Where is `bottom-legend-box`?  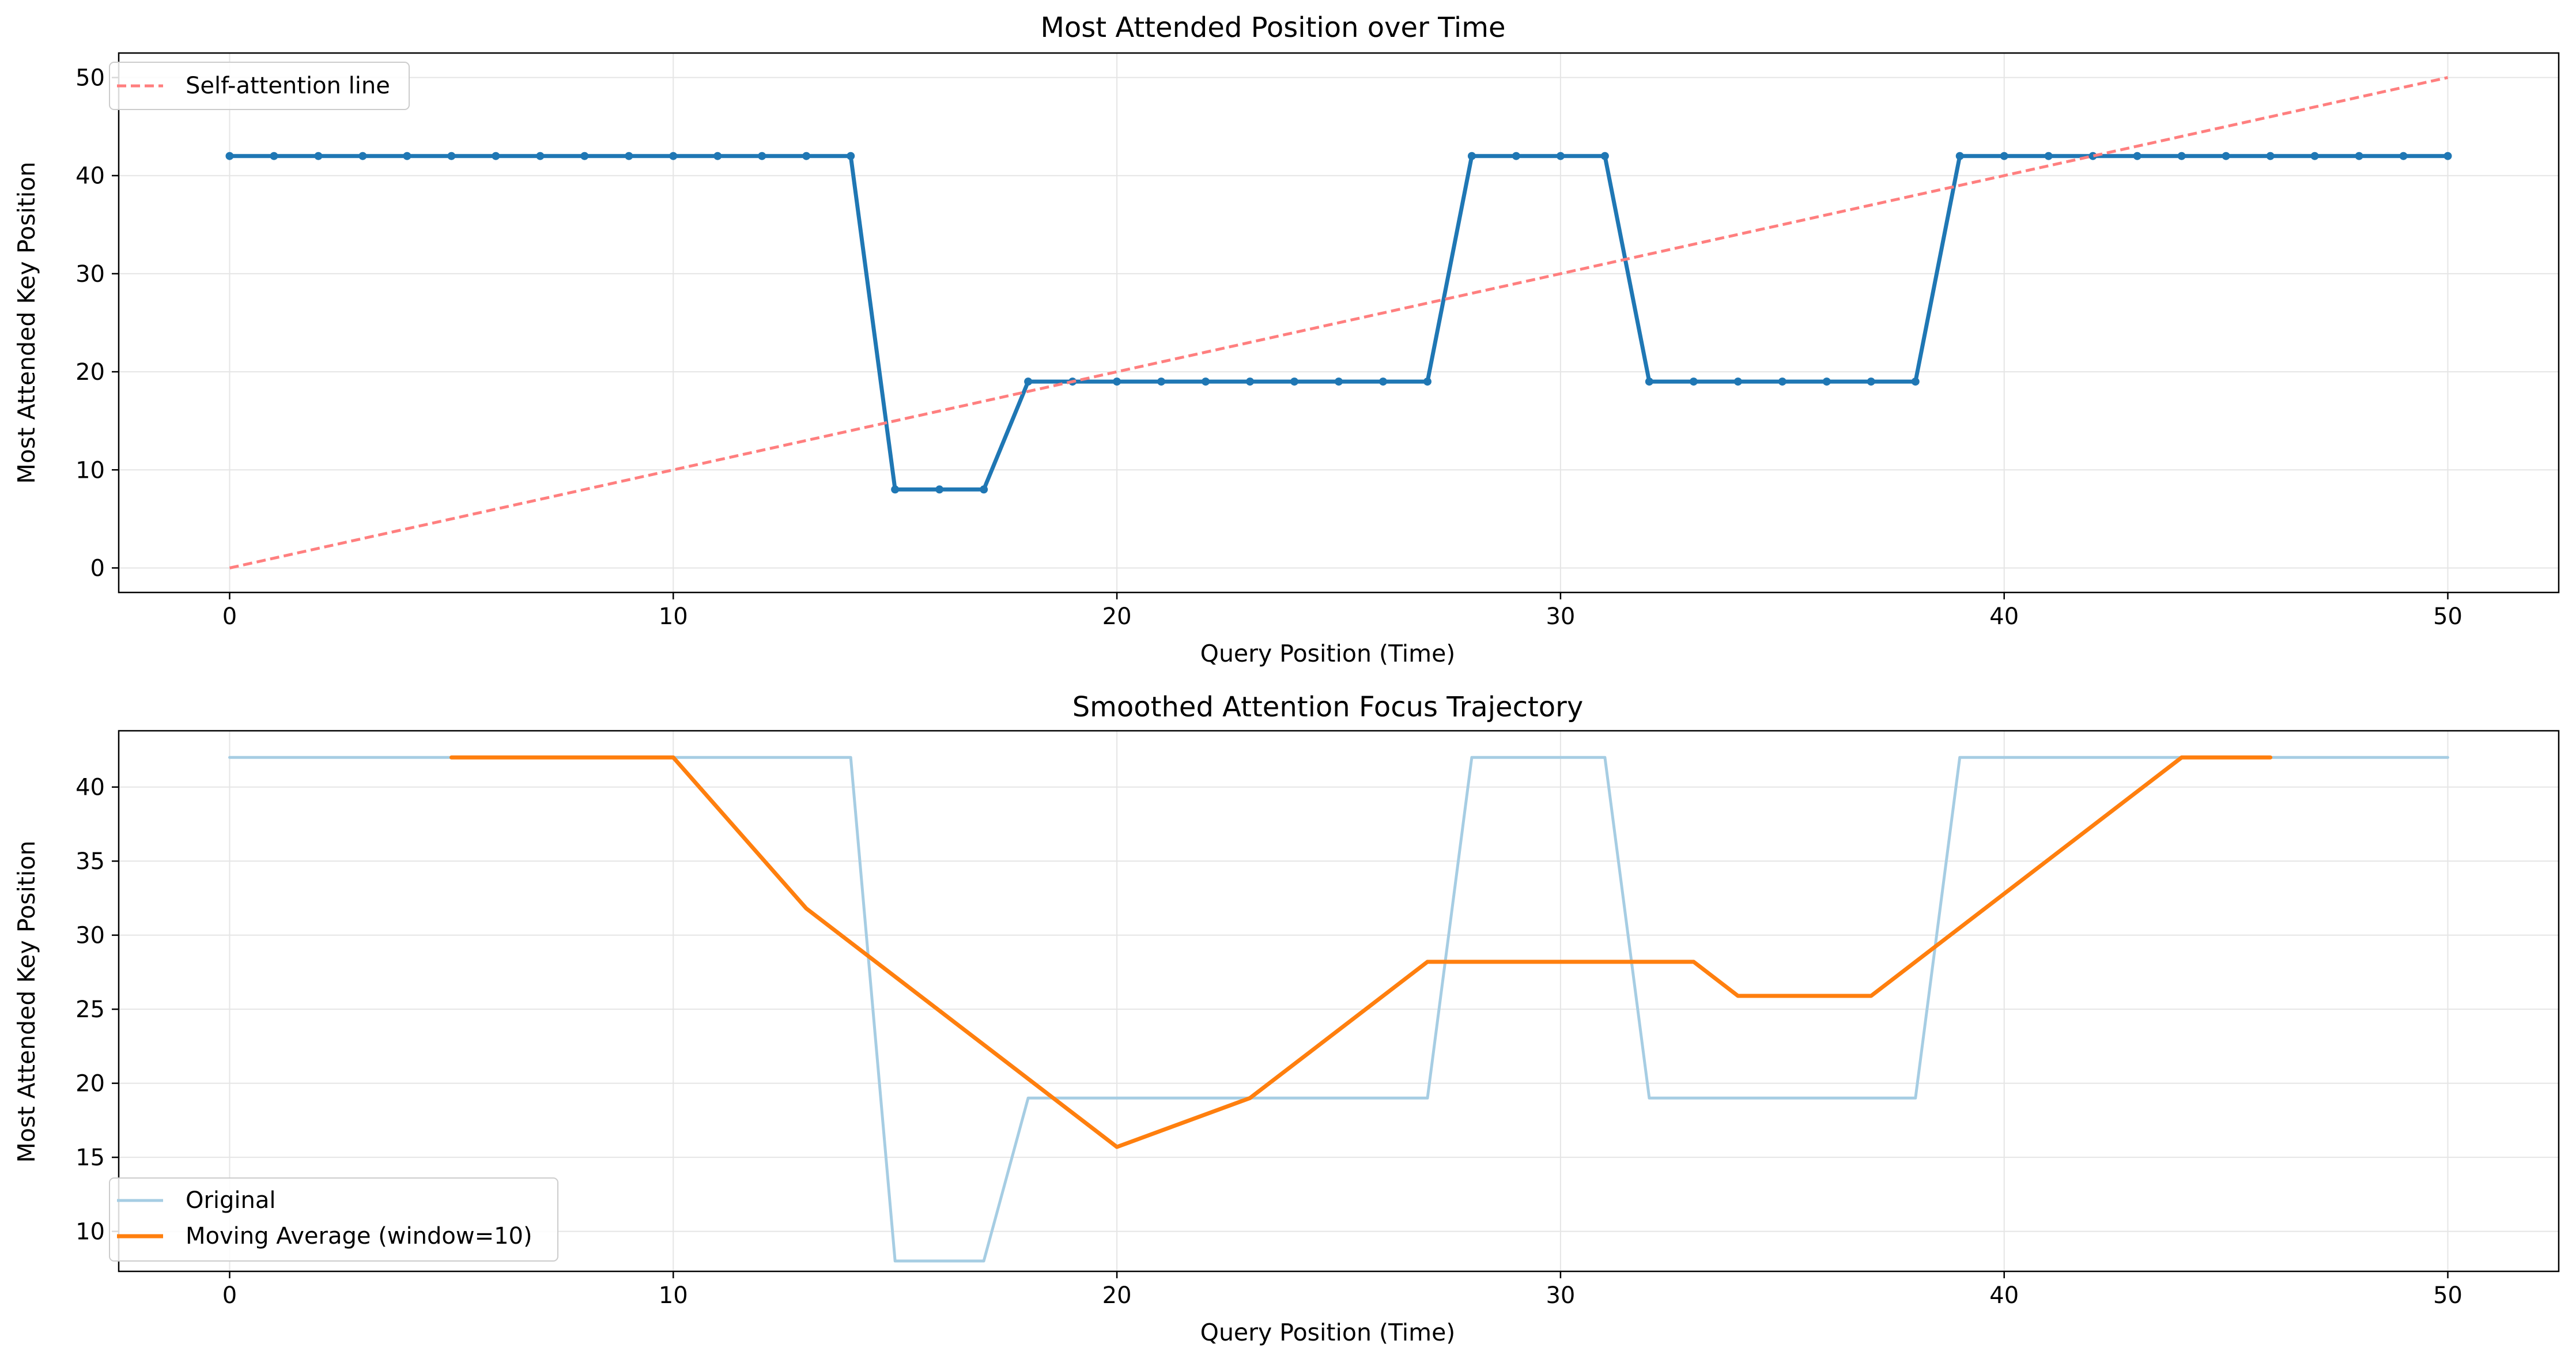
bottom-legend-box is located at coordinates (333, 1219).